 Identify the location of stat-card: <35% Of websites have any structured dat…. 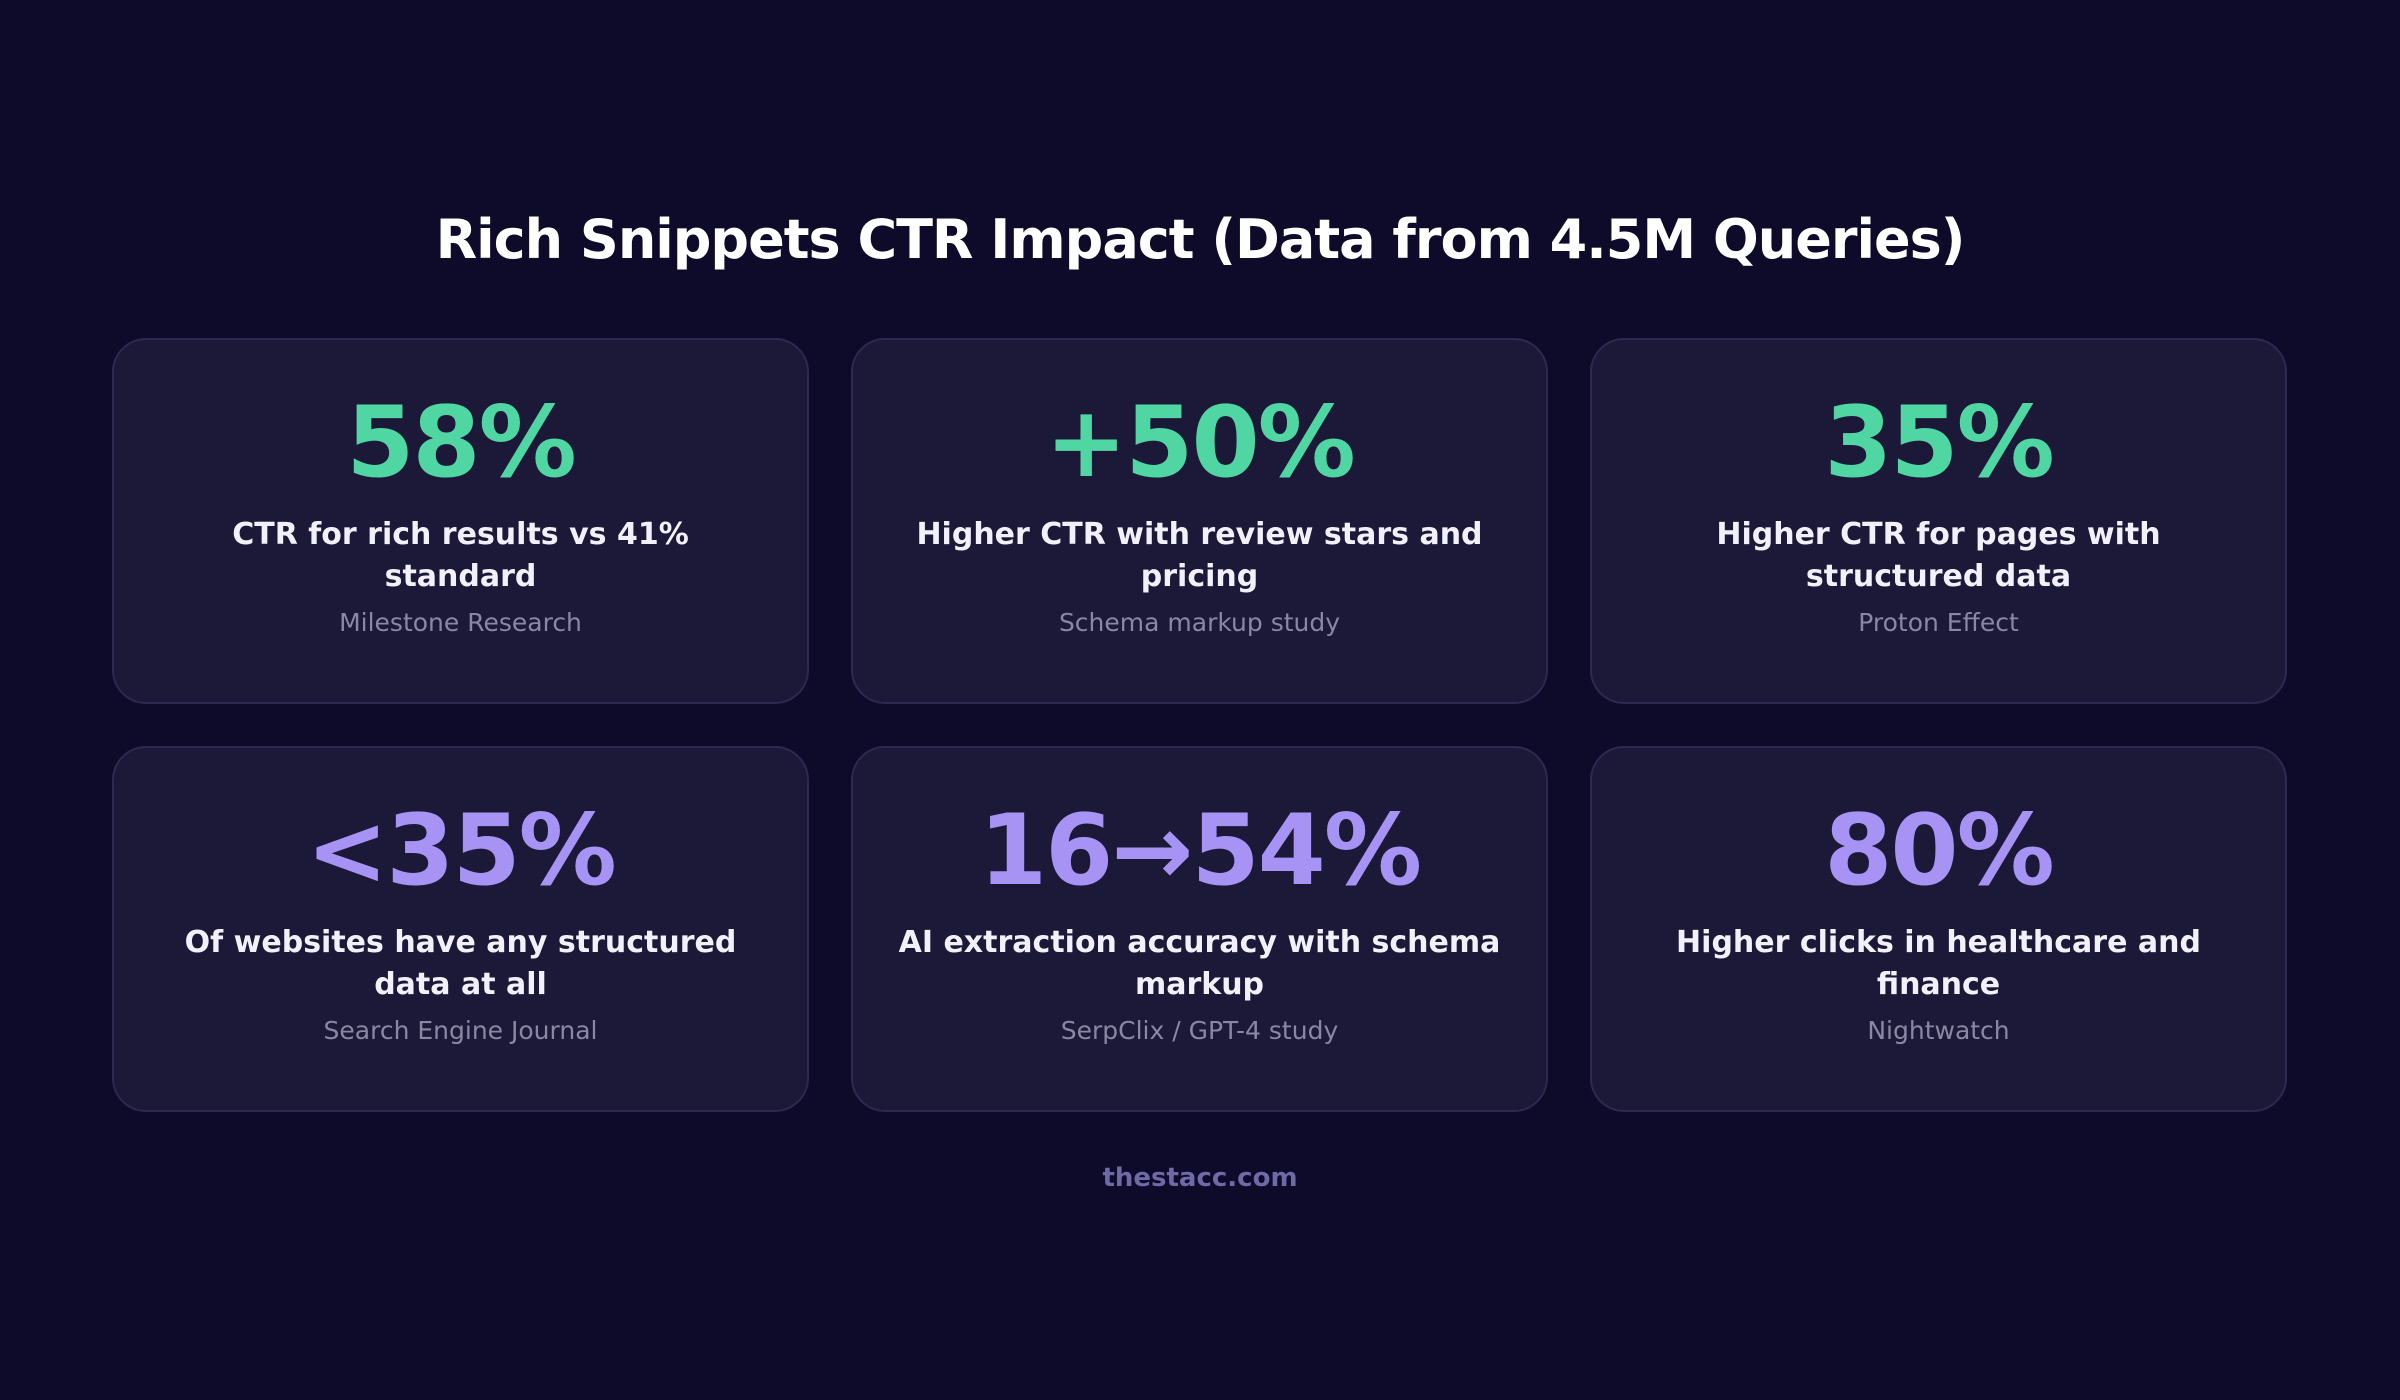
(460, 929).